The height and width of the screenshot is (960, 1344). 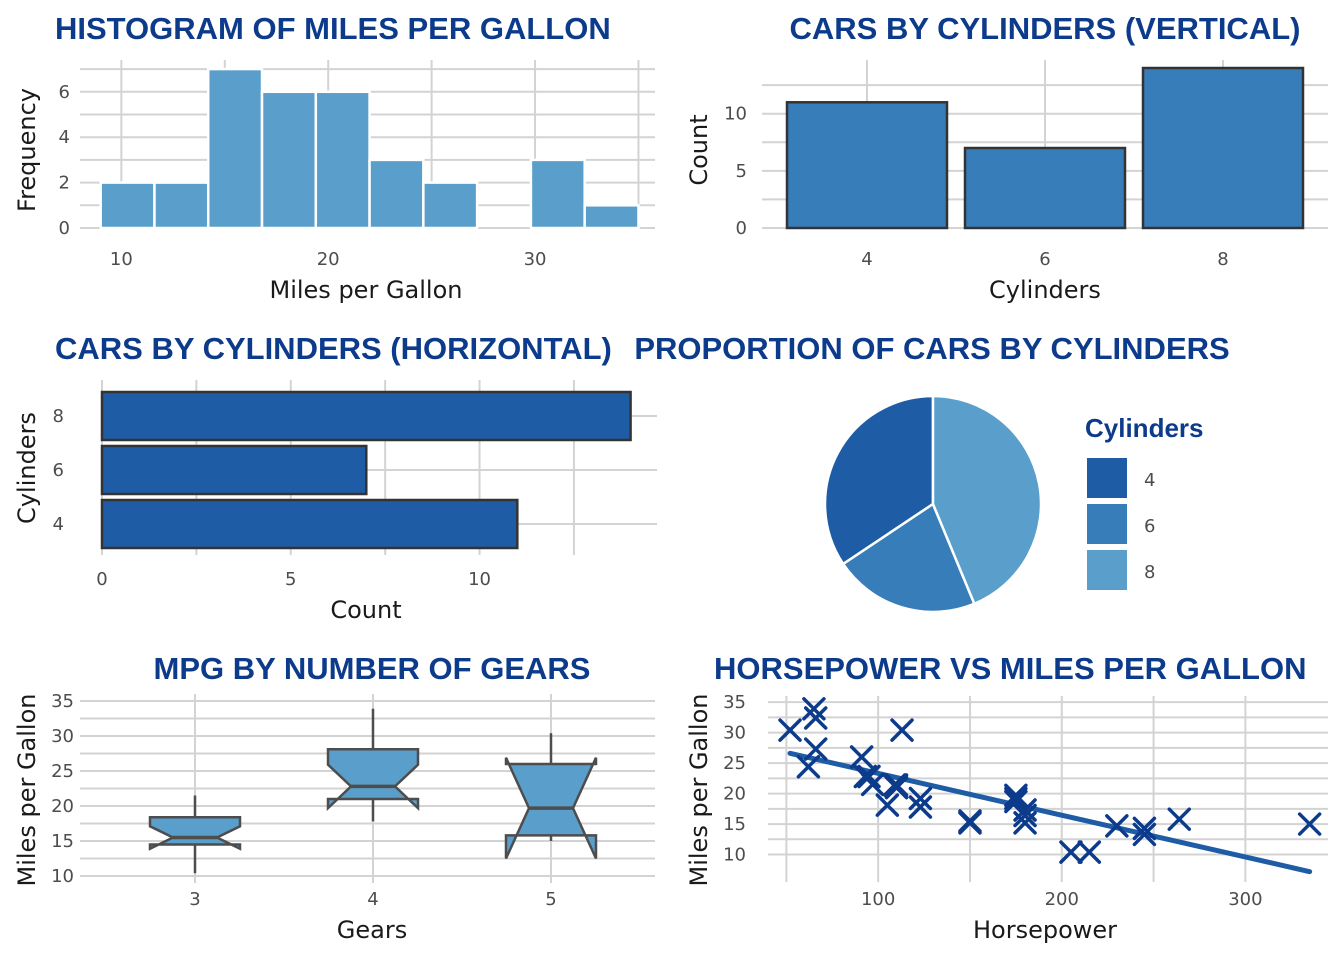 I want to click on trend-line, so click(x=1050, y=812).